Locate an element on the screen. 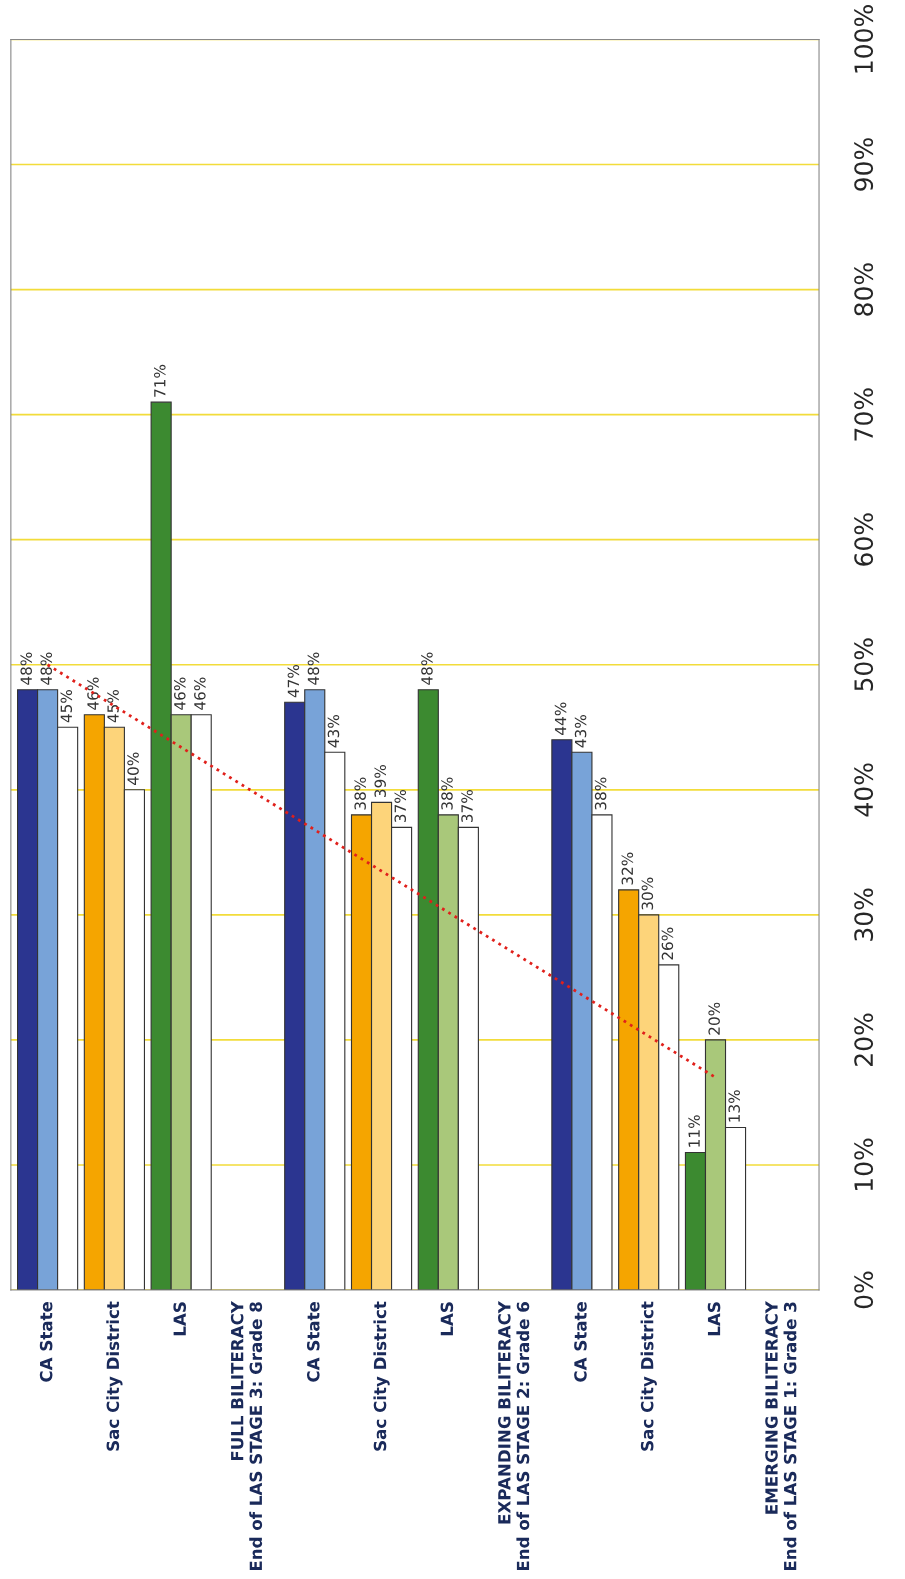 The width and height of the screenshot is (905, 1579). data-label: 32% is located at coordinates (627, 868).